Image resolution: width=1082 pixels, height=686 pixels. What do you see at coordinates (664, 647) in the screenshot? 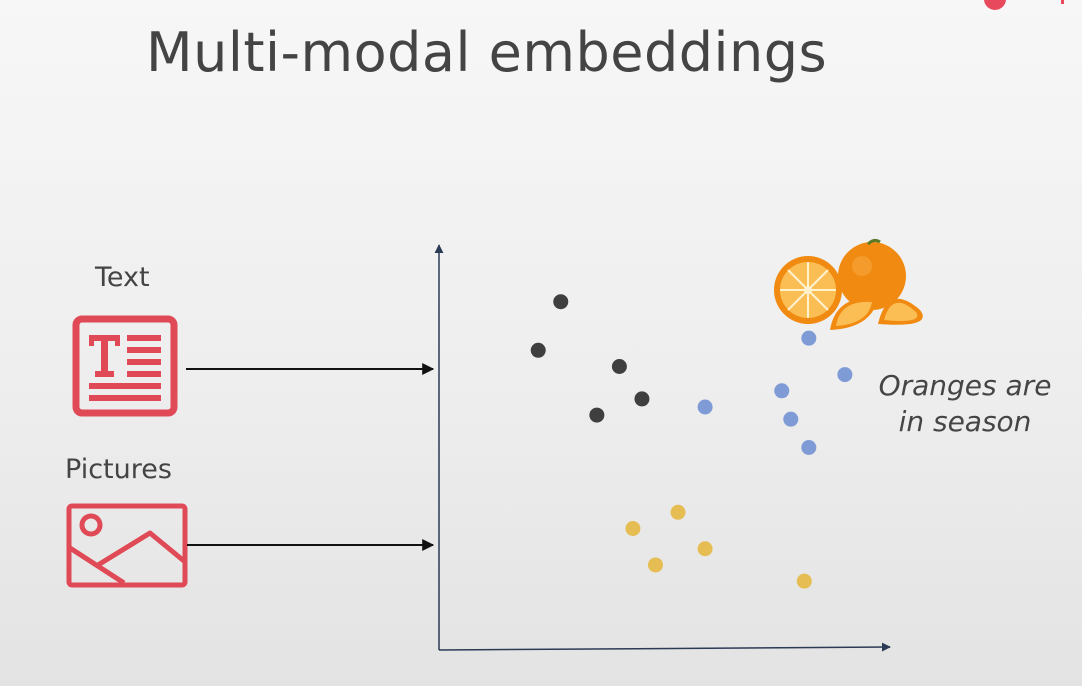
I see `x-axis` at bounding box center [664, 647].